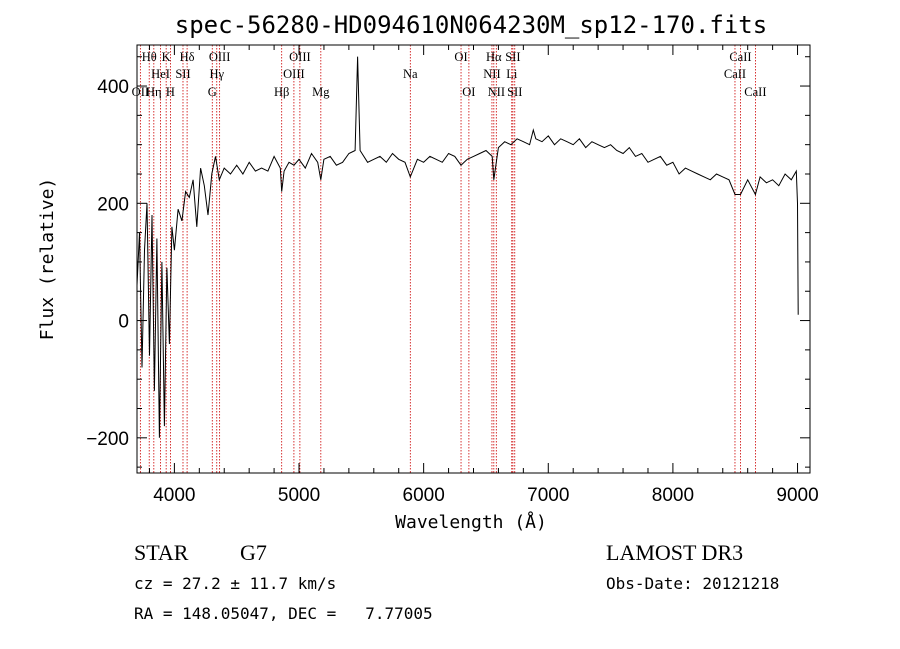 Image resolution: width=900 pixels, height=649 pixels. I want to click on x-tick-label: 8000, so click(673, 495).